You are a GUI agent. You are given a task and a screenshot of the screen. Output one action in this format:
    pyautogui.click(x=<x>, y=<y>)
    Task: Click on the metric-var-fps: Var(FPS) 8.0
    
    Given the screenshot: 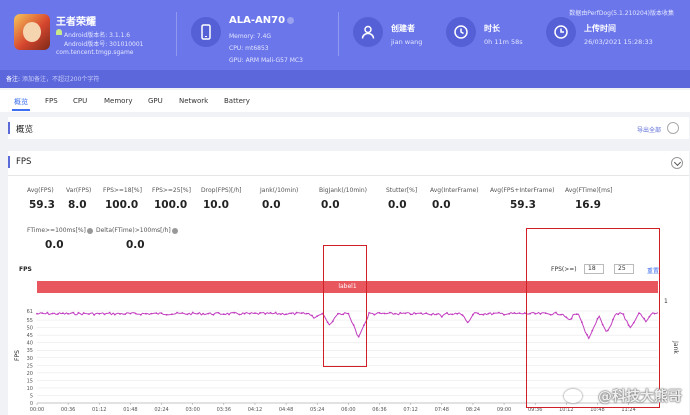 What is the action you would take?
    pyautogui.click(x=79, y=199)
    